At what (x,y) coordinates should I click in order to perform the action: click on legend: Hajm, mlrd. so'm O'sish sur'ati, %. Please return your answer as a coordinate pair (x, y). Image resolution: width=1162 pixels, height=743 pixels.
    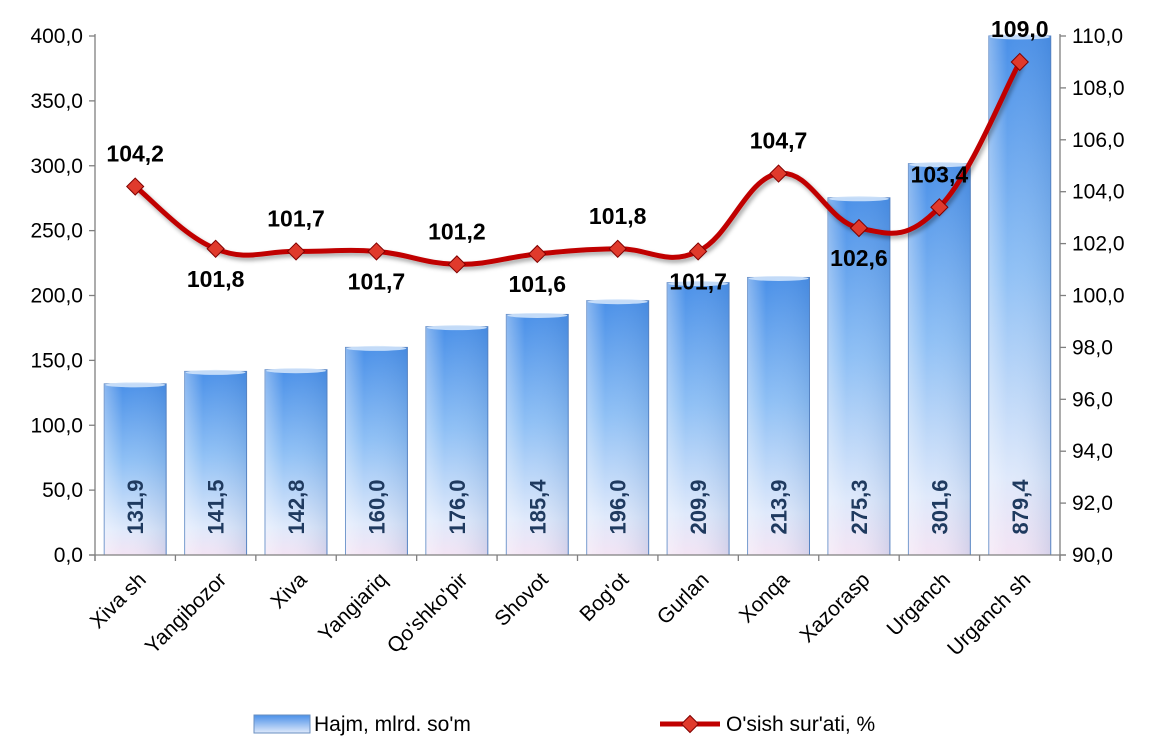
    Looking at the image, I should click on (564, 724).